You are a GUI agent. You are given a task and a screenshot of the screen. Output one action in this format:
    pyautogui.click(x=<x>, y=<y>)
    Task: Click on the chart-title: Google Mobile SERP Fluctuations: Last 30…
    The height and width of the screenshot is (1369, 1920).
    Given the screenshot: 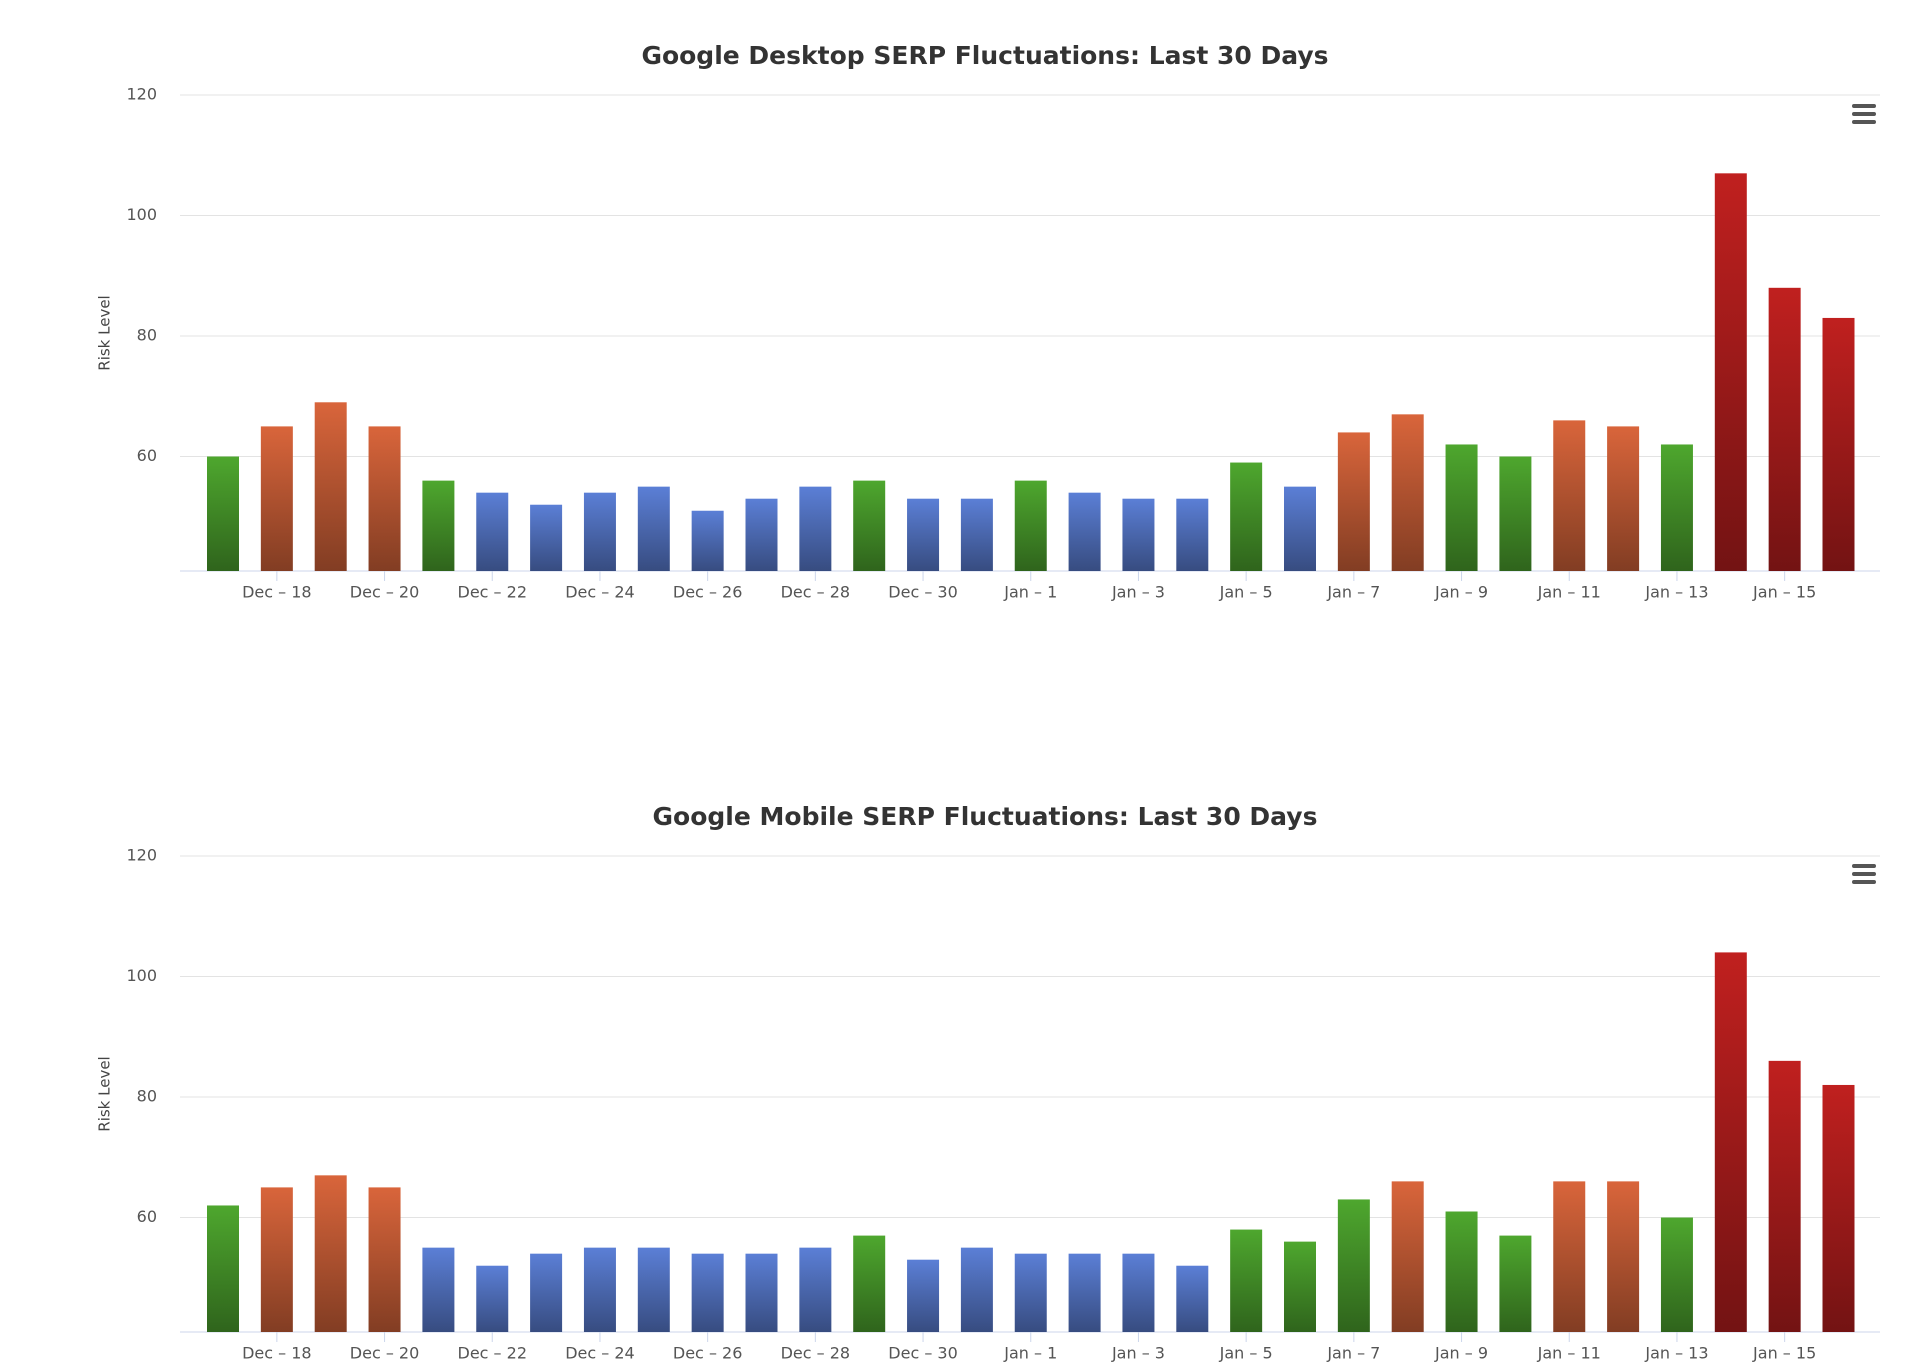 What is the action you would take?
    pyautogui.click(x=985, y=816)
    